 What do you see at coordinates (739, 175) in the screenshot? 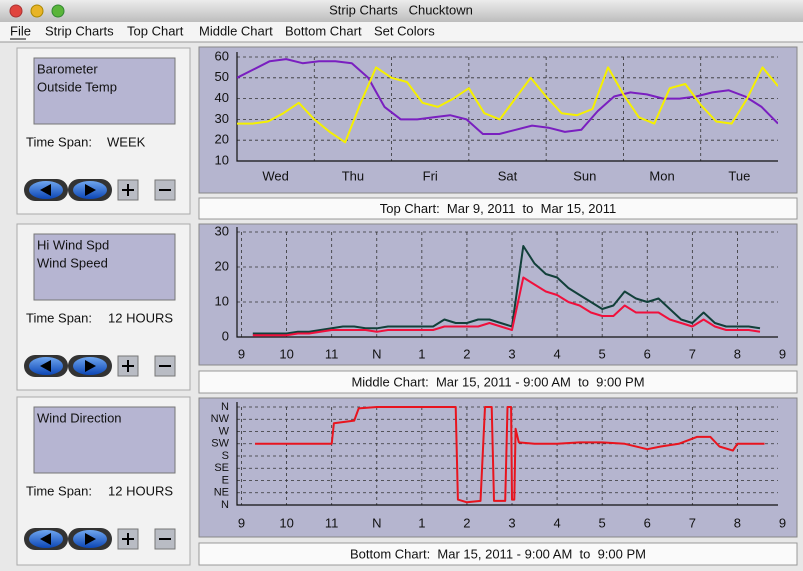
I see `x-tick-label: Tue` at bounding box center [739, 175].